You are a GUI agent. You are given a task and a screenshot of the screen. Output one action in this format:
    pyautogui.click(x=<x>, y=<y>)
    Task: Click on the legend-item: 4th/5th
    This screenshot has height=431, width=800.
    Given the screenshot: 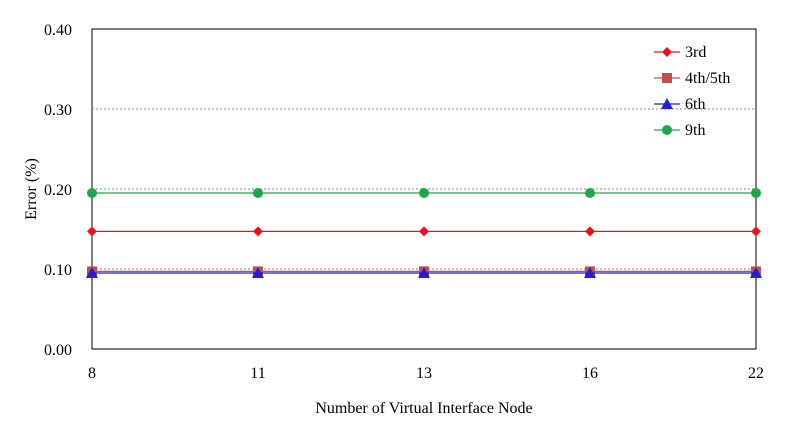 What is the action you would take?
    pyautogui.click(x=692, y=78)
    